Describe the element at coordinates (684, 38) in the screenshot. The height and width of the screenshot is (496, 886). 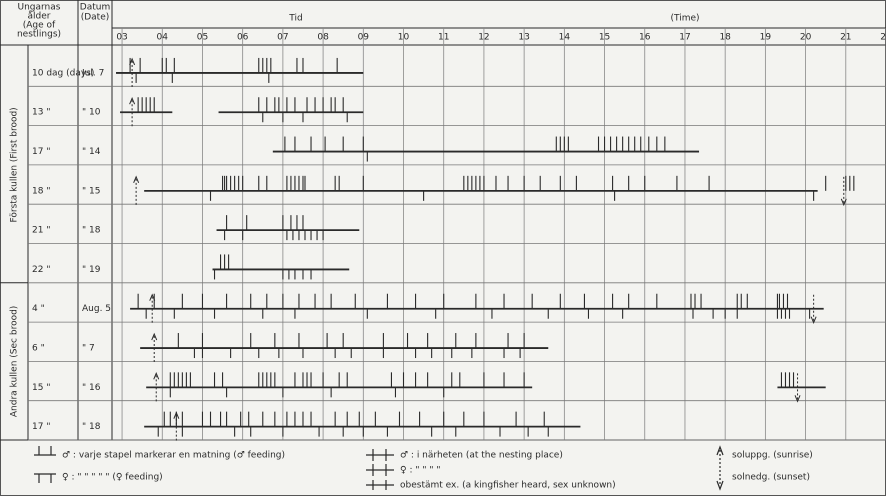
I see `x-tick-label: 17` at that location.